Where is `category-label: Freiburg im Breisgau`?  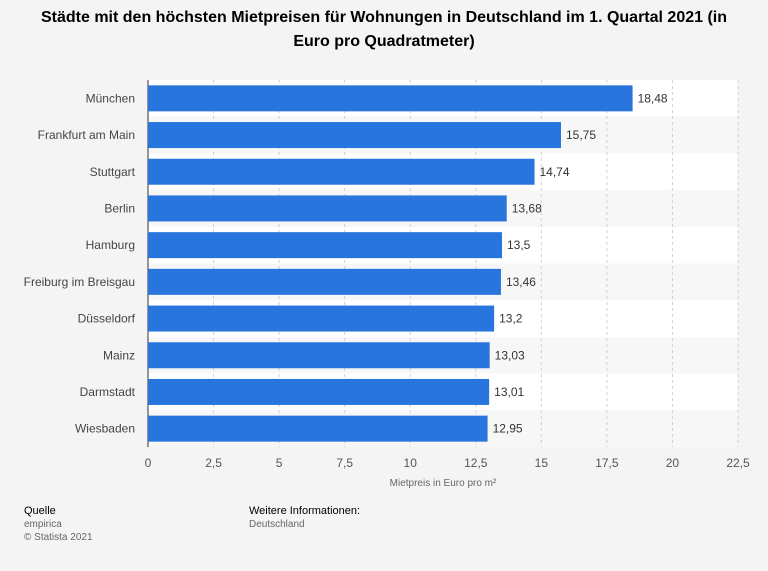
category-label: Freiburg im Breisgau is located at coordinates (79, 282).